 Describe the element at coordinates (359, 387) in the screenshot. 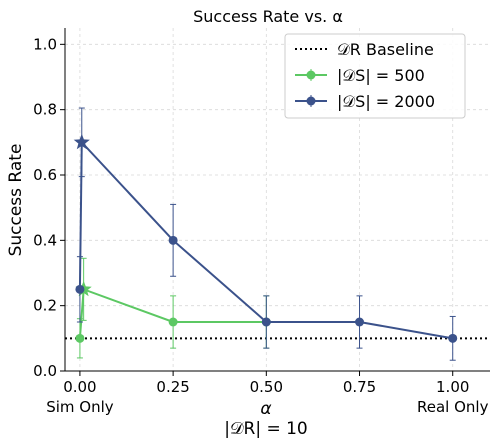

I see `x-tick-label: 0.75` at that location.